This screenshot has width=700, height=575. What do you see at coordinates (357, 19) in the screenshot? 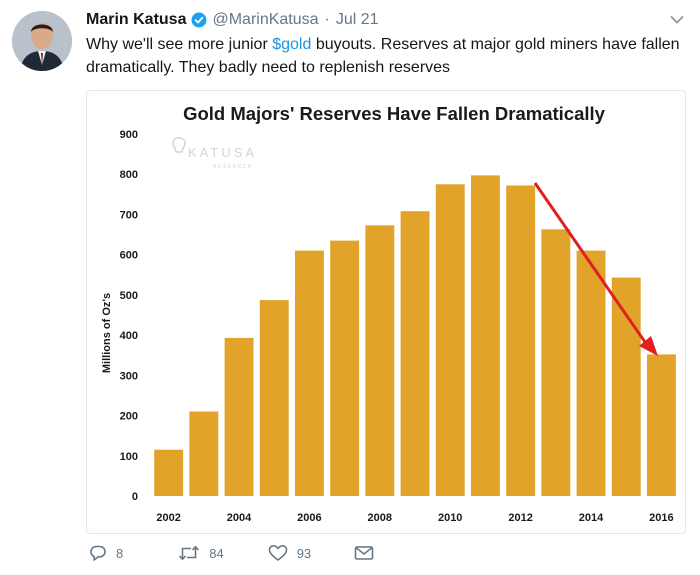
I see `tweet-date: Jul 21` at bounding box center [357, 19].